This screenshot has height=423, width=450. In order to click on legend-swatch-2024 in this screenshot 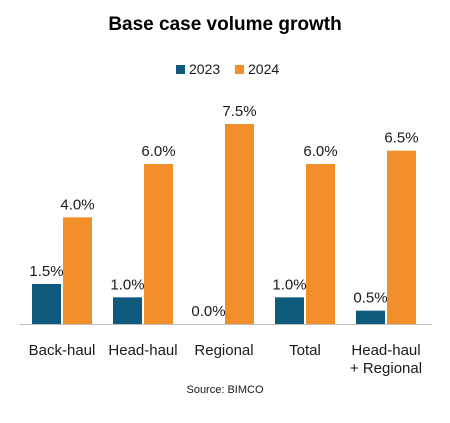, I will do `click(239, 69)`.